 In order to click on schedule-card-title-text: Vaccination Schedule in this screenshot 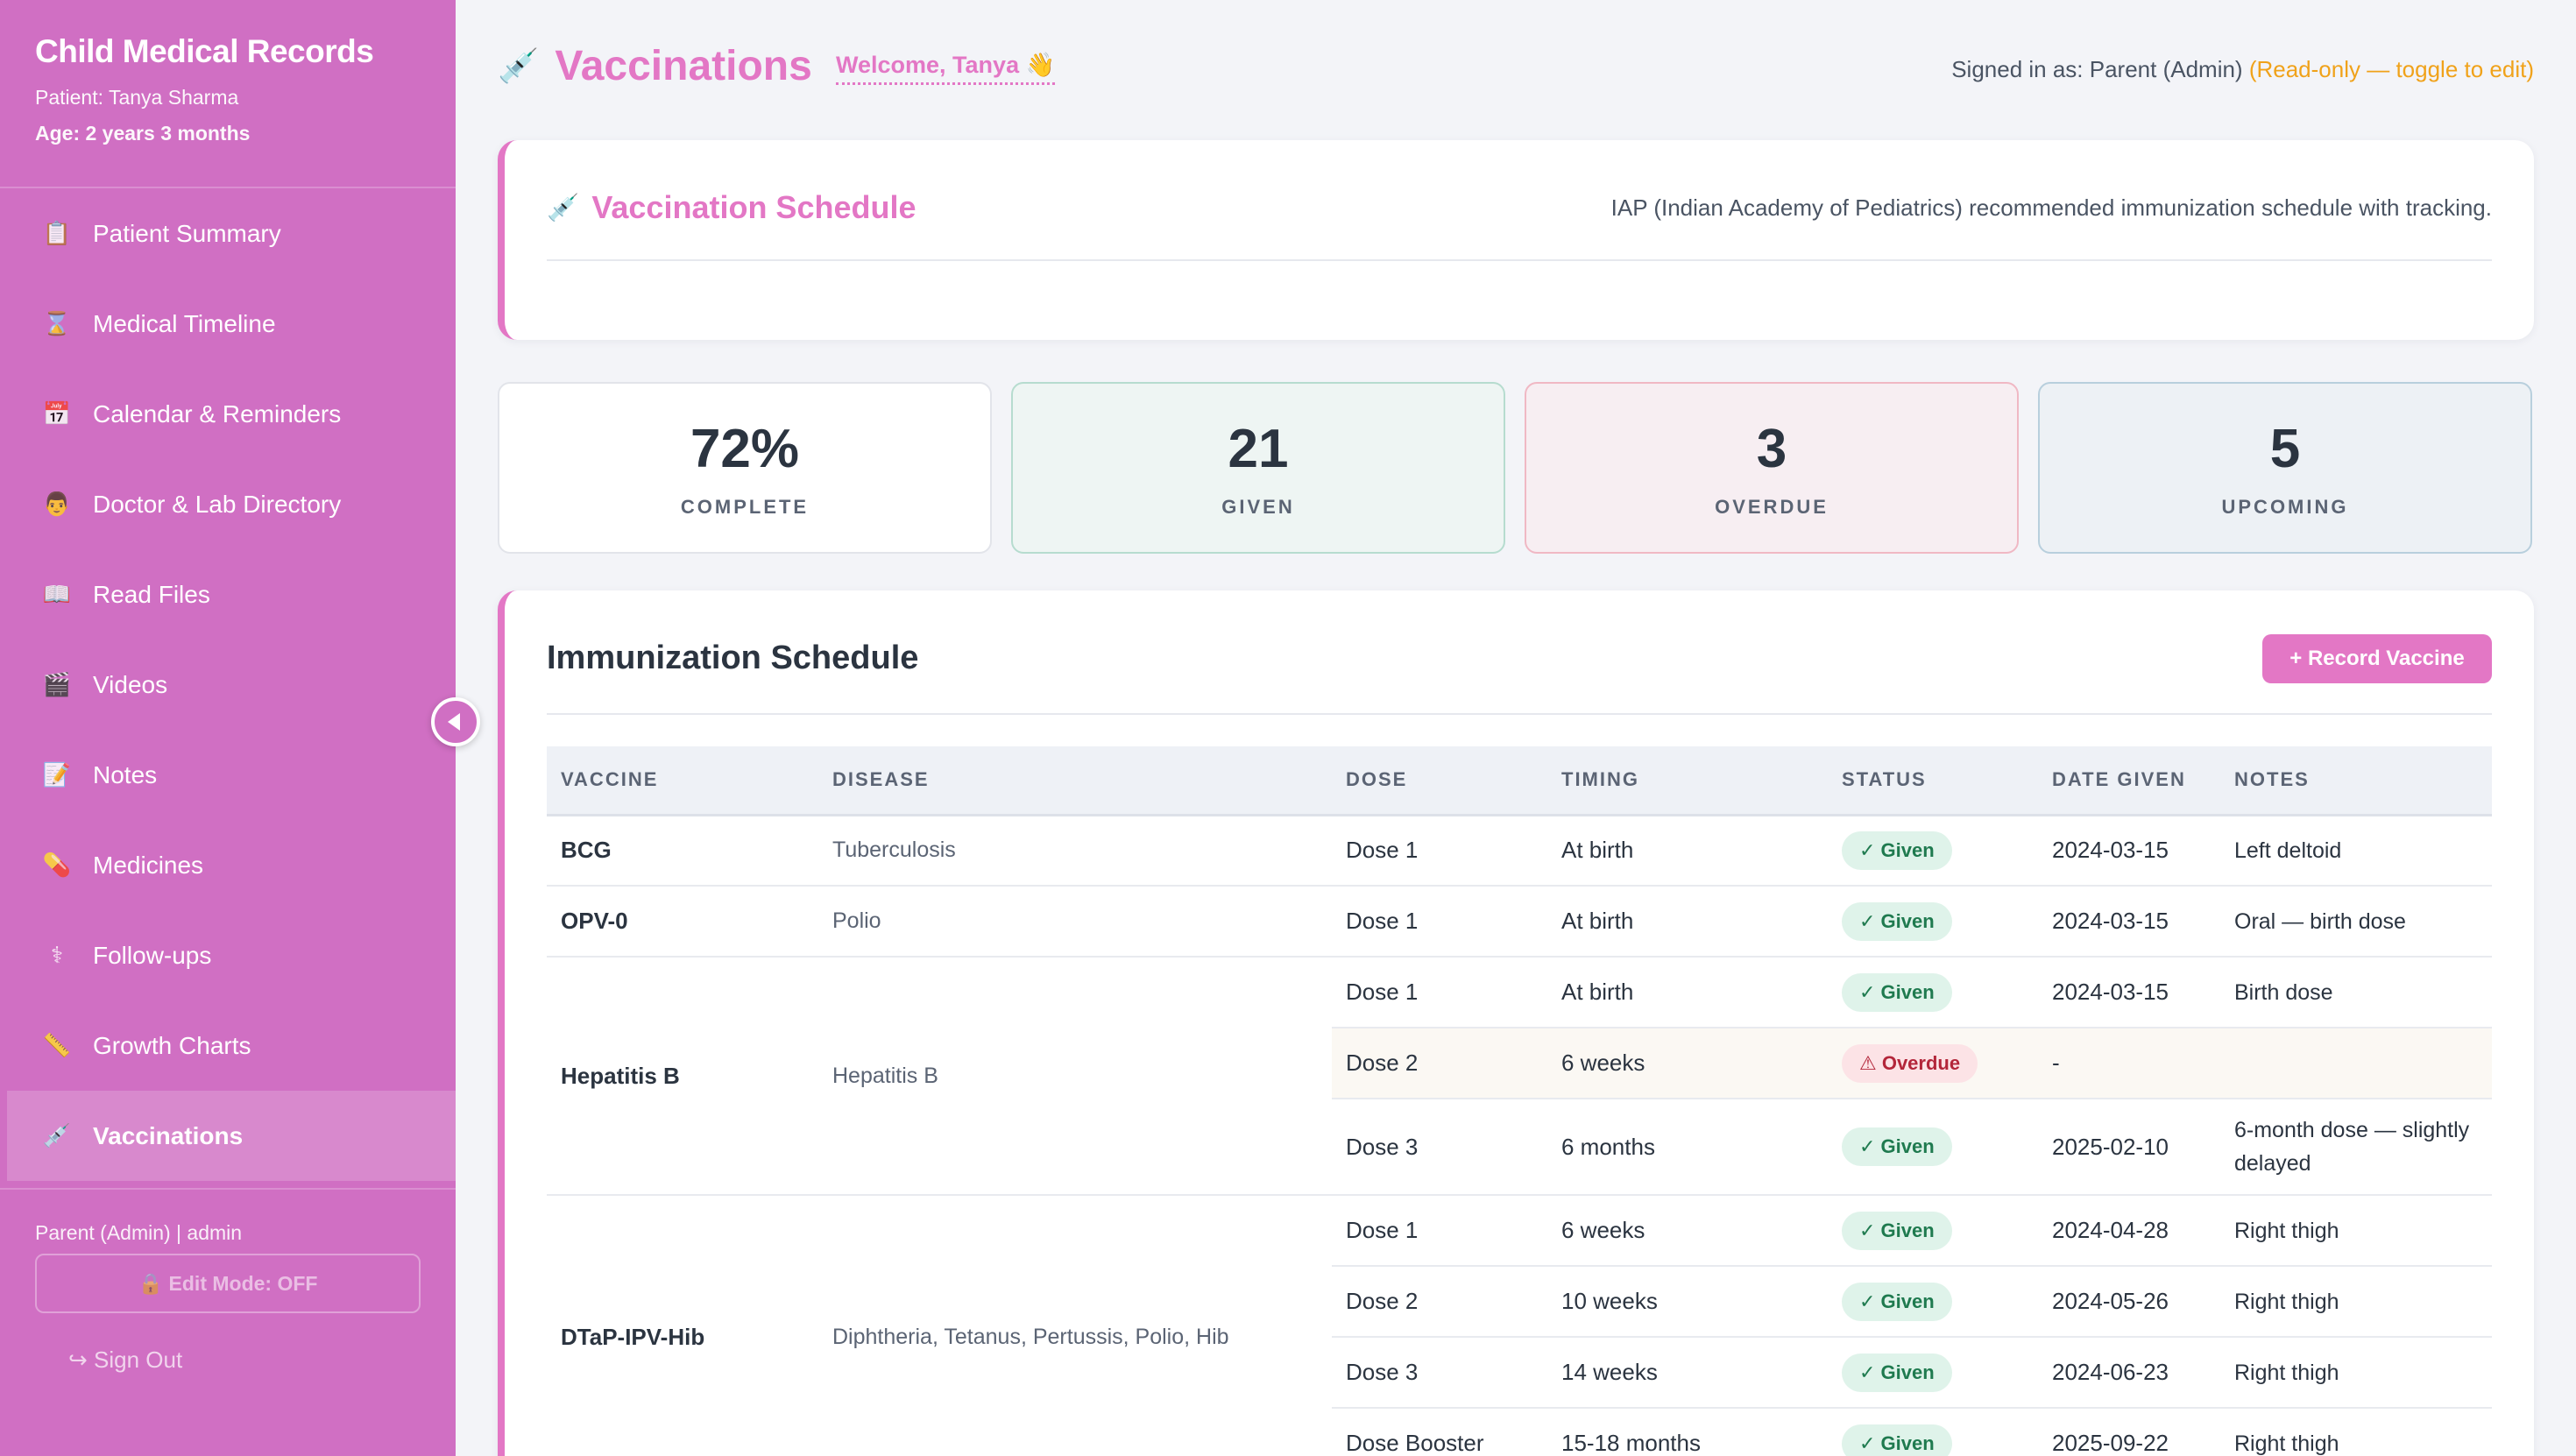, I will do `click(753, 207)`.